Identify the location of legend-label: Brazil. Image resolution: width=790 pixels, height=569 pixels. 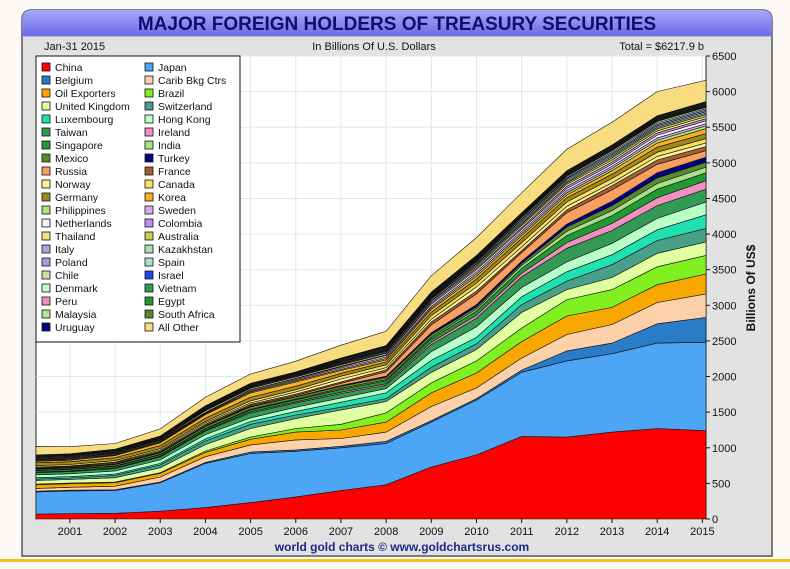
(171, 94).